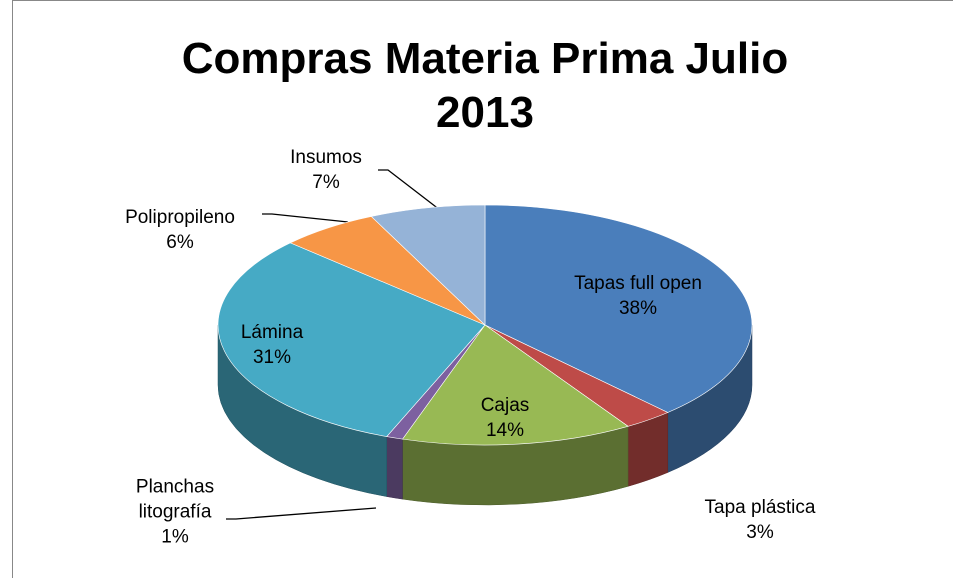  Describe the element at coordinates (638, 296) in the screenshot. I see `data-label: Tapas full open 38%` at that location.